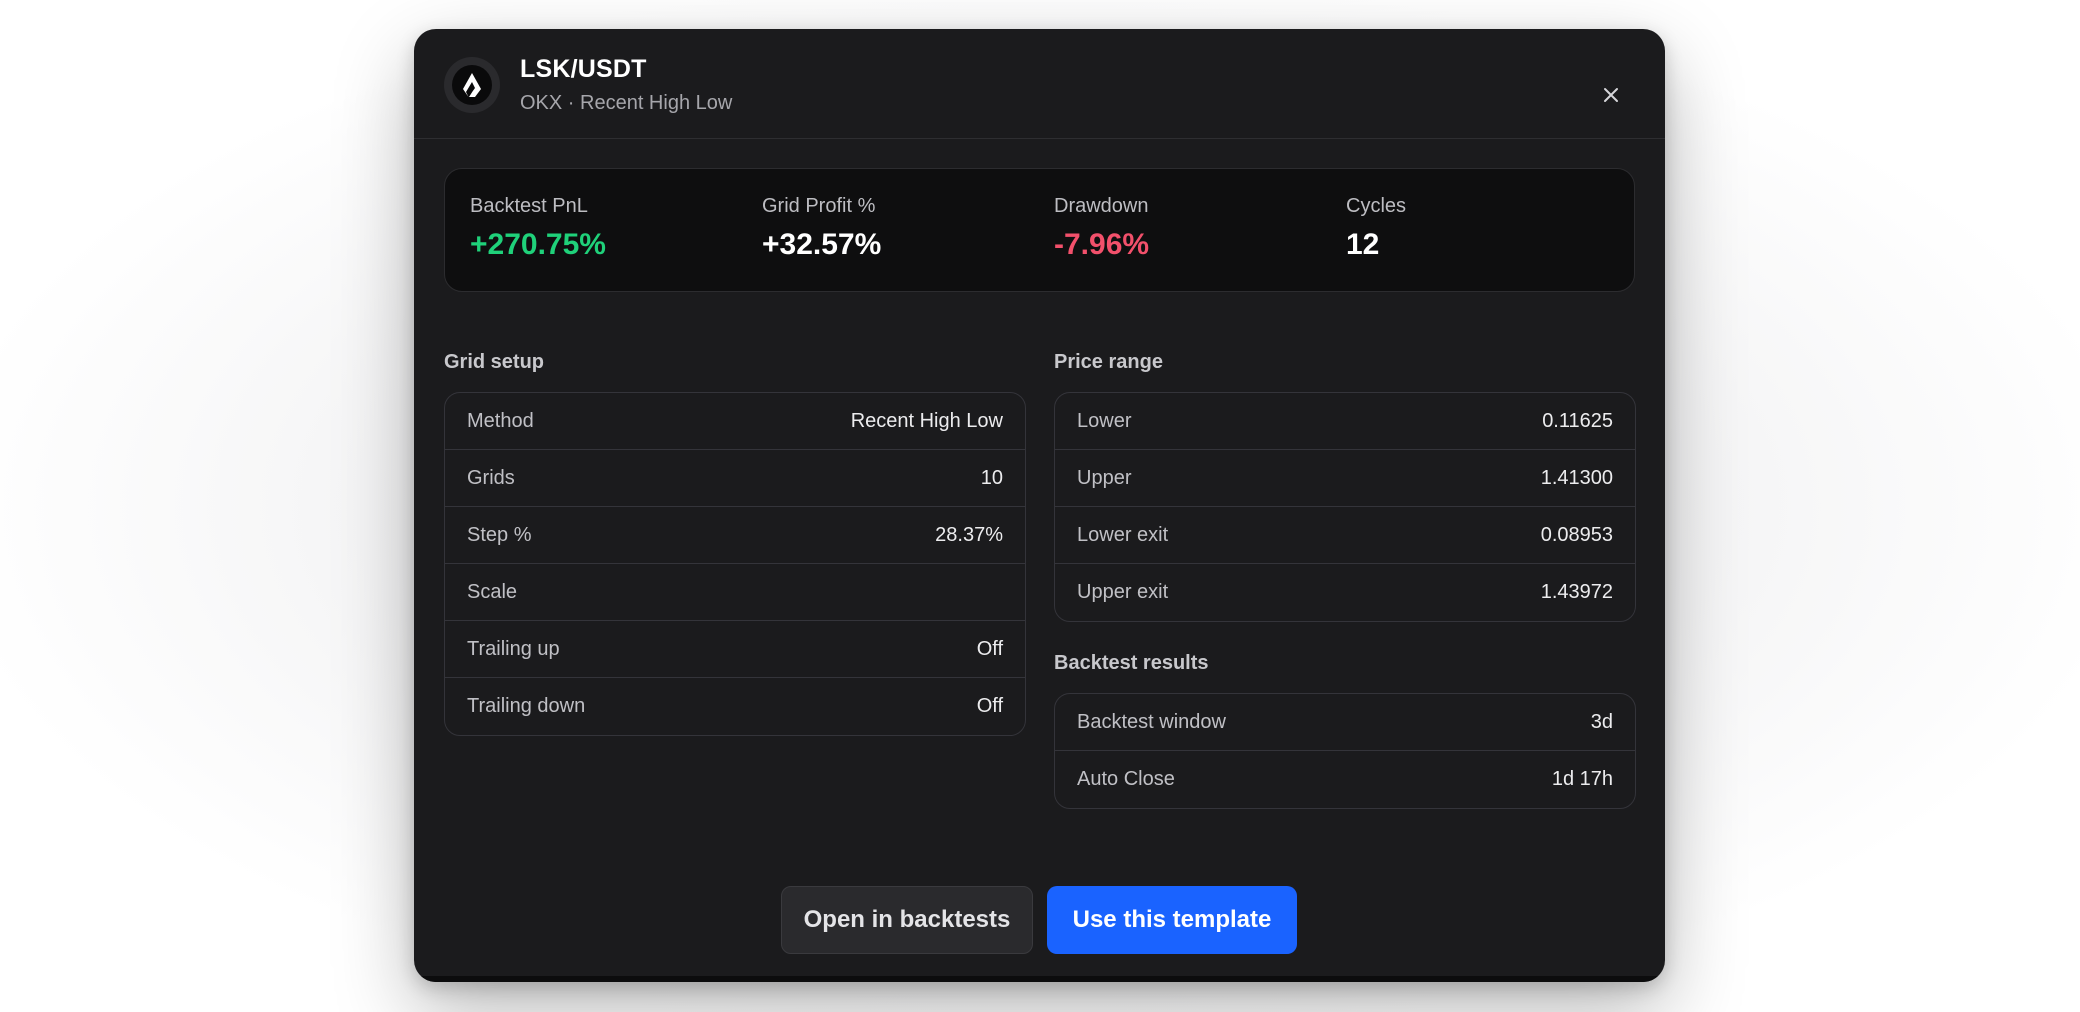  I want to click on stat-cycles: Cycles 12, so click(1376, 228).